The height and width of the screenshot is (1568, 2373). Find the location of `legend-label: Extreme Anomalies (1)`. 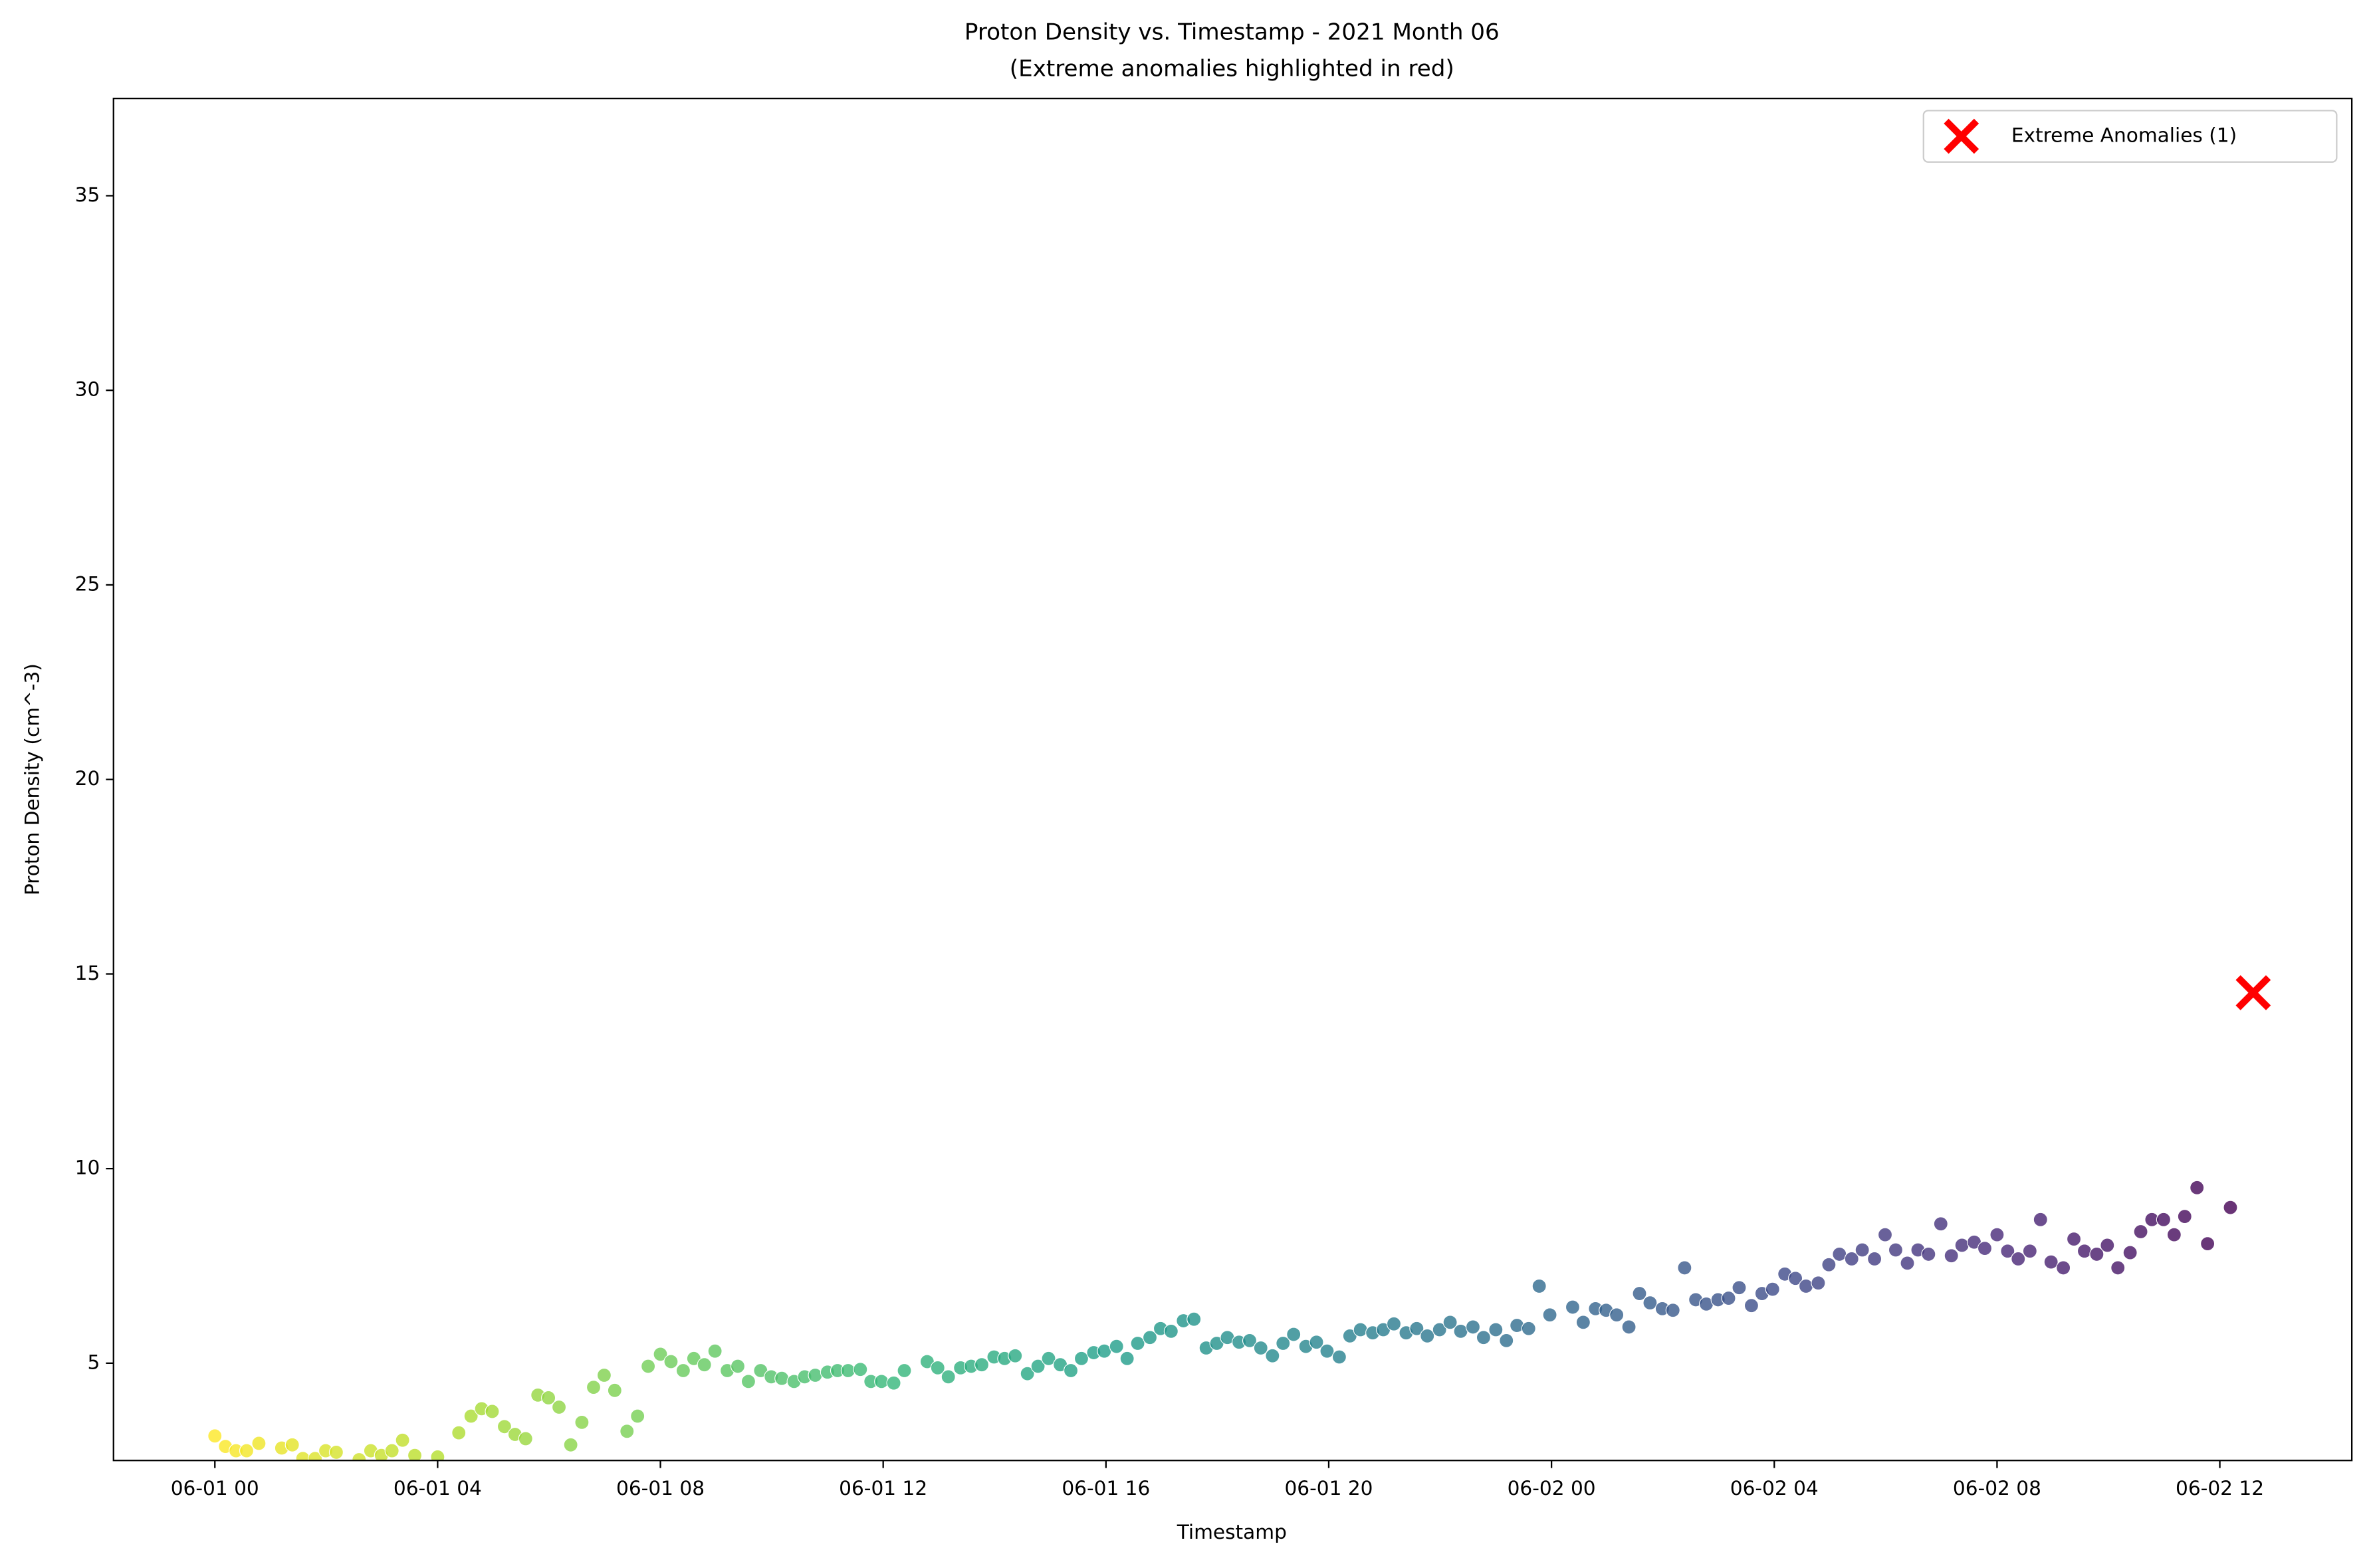

legend-label: Extreme Anomalies (1) is located at coordinates (2124, 135).